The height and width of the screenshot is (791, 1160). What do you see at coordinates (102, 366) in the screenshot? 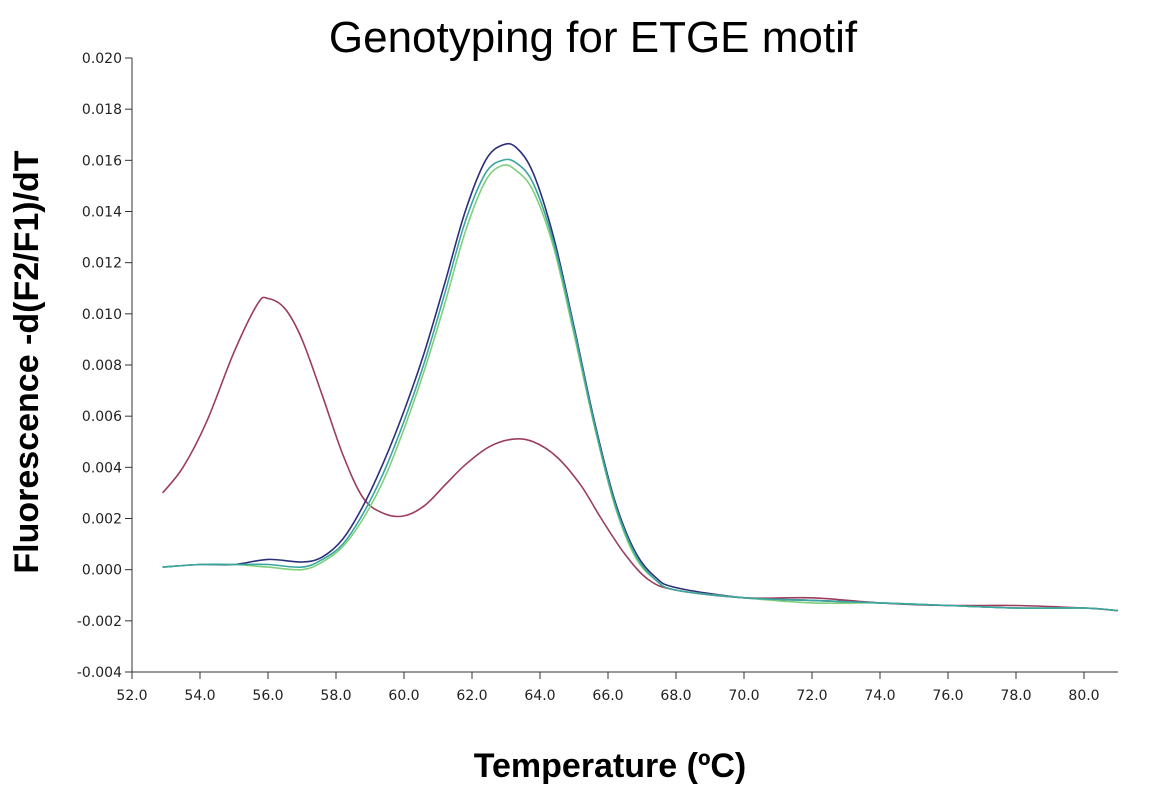
I see `y-tick-label: 0.008` at bounding box center [102, 366].